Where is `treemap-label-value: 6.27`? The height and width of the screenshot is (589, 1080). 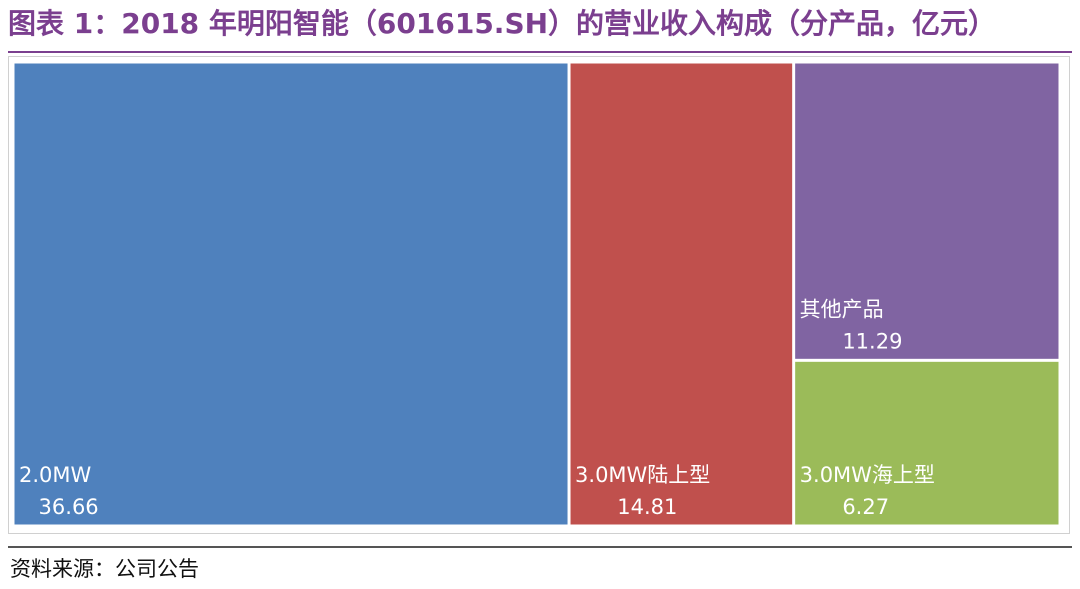
treemap-label-value: 6.27 is located at coordinates (865, 507).